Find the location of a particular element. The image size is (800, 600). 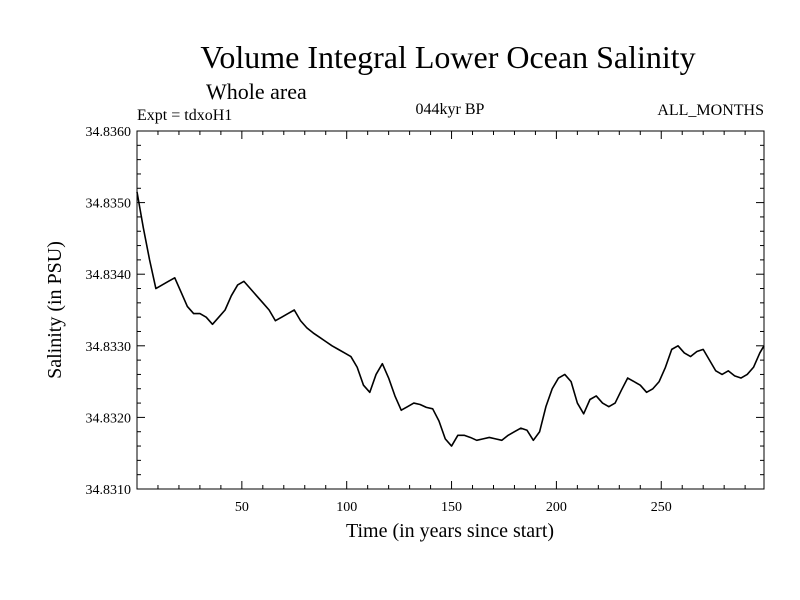

x-tick-label: 150 is located at coordinates (451, 507).